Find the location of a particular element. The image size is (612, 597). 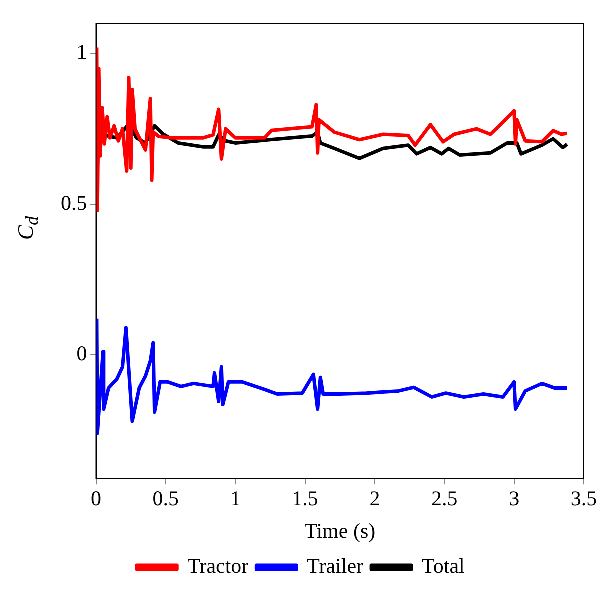

y-tick-label: 1 is located at coordinates (82, 52).